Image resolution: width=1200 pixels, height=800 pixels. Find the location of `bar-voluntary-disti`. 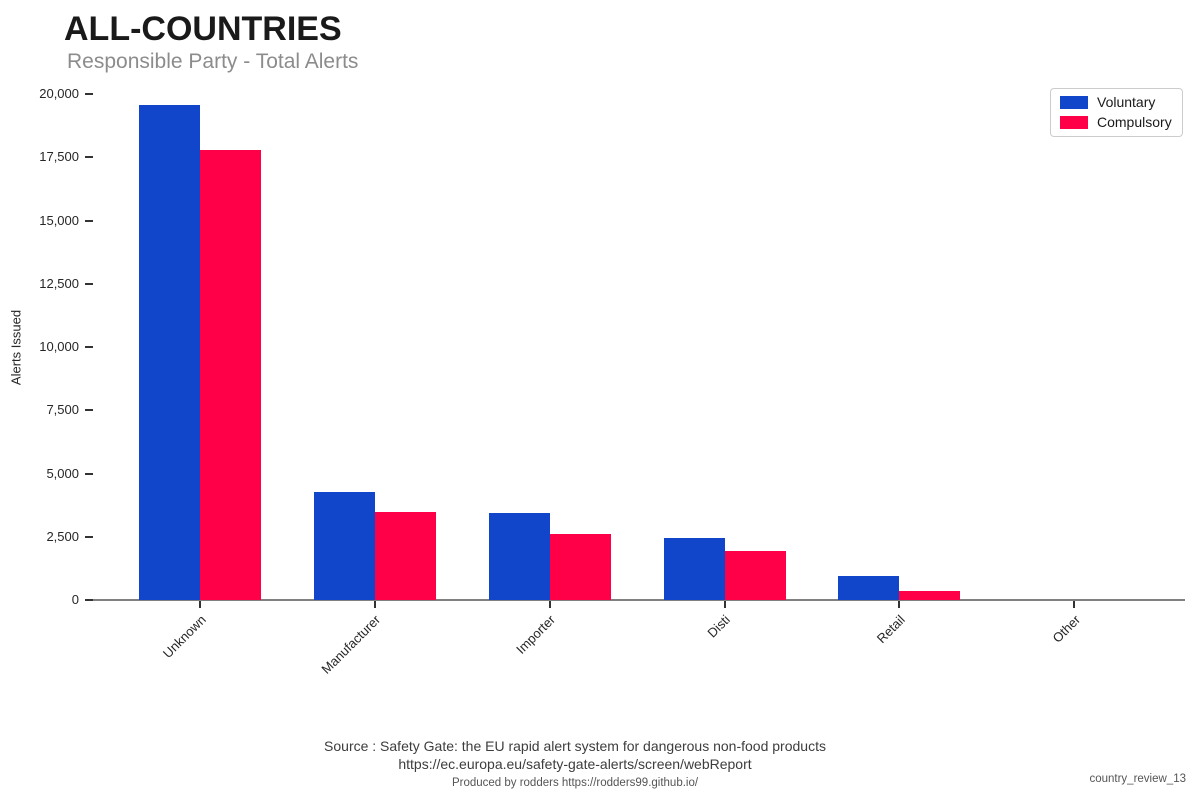

bar-voluntary-disti is located at coordinates (694, 569).